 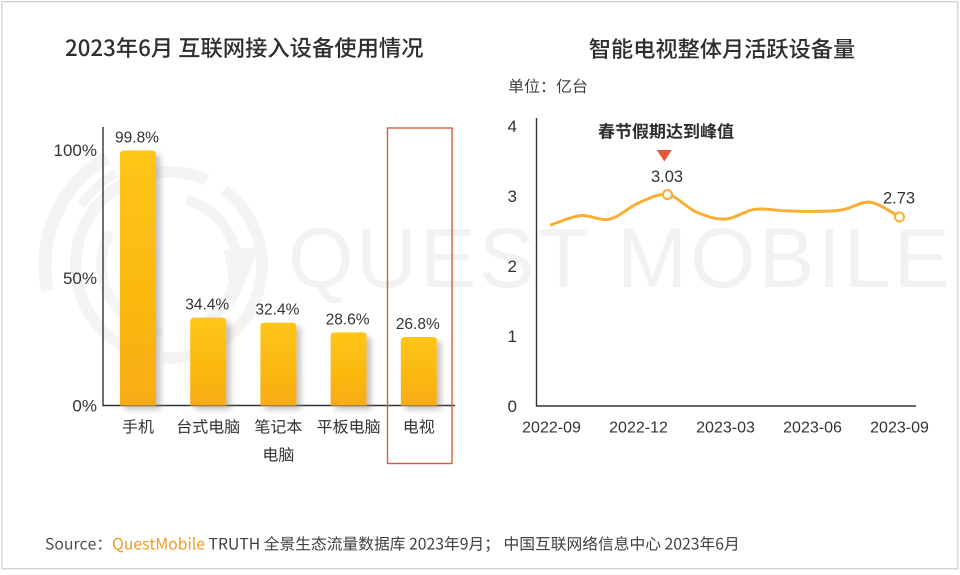 What do you see at coordinates (137, 138) in the screenshot?
I see `svg-text: 99.8%` at bounding box center [137, 138].